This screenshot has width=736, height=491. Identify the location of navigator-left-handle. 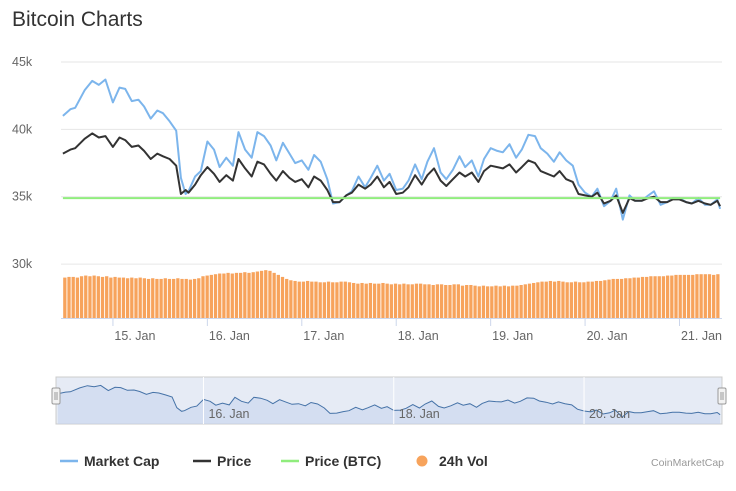
(56, 396).